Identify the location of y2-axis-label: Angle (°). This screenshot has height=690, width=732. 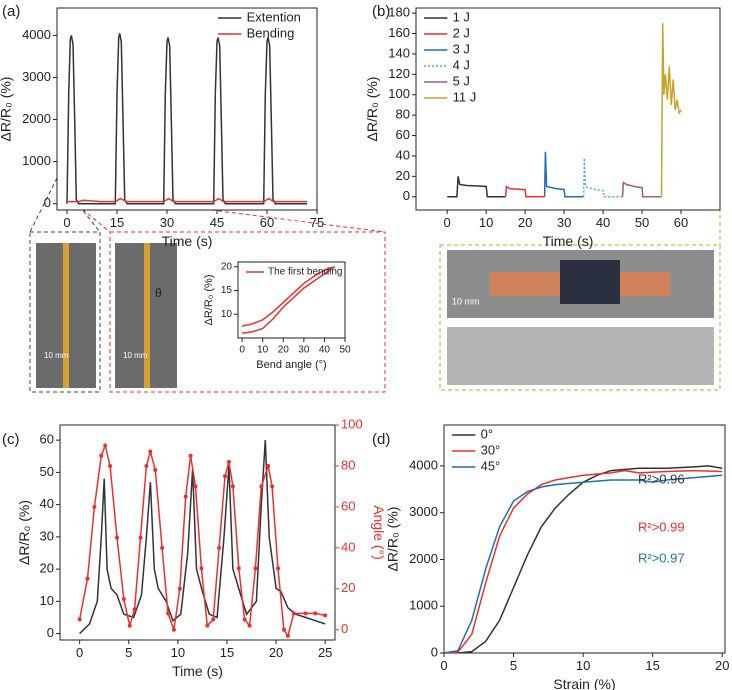
(379, 532).